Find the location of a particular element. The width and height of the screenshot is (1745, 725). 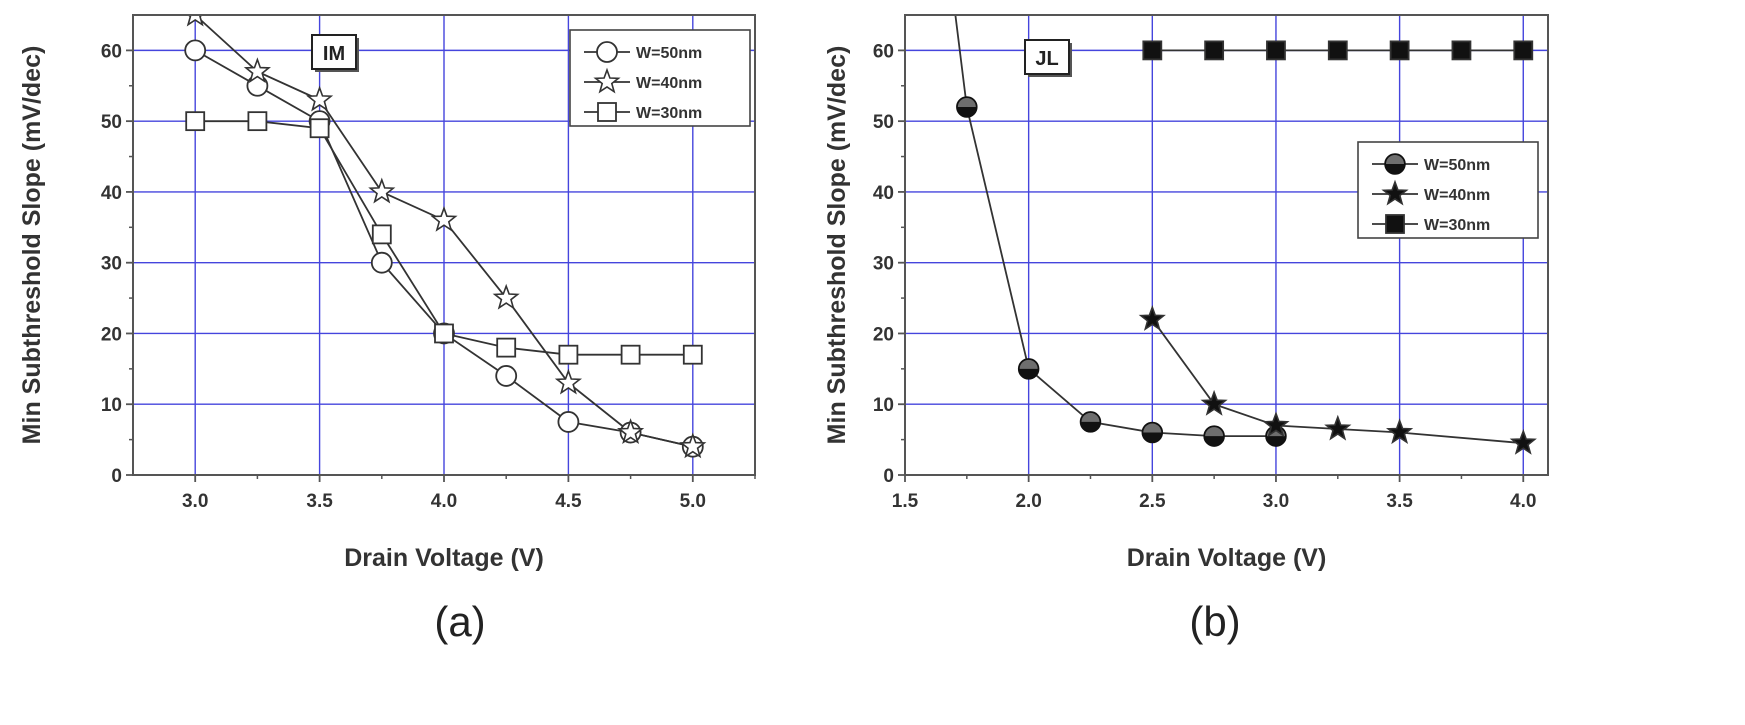

a-xtick-label-2: 4.0 is located at coordinates (444, 501).